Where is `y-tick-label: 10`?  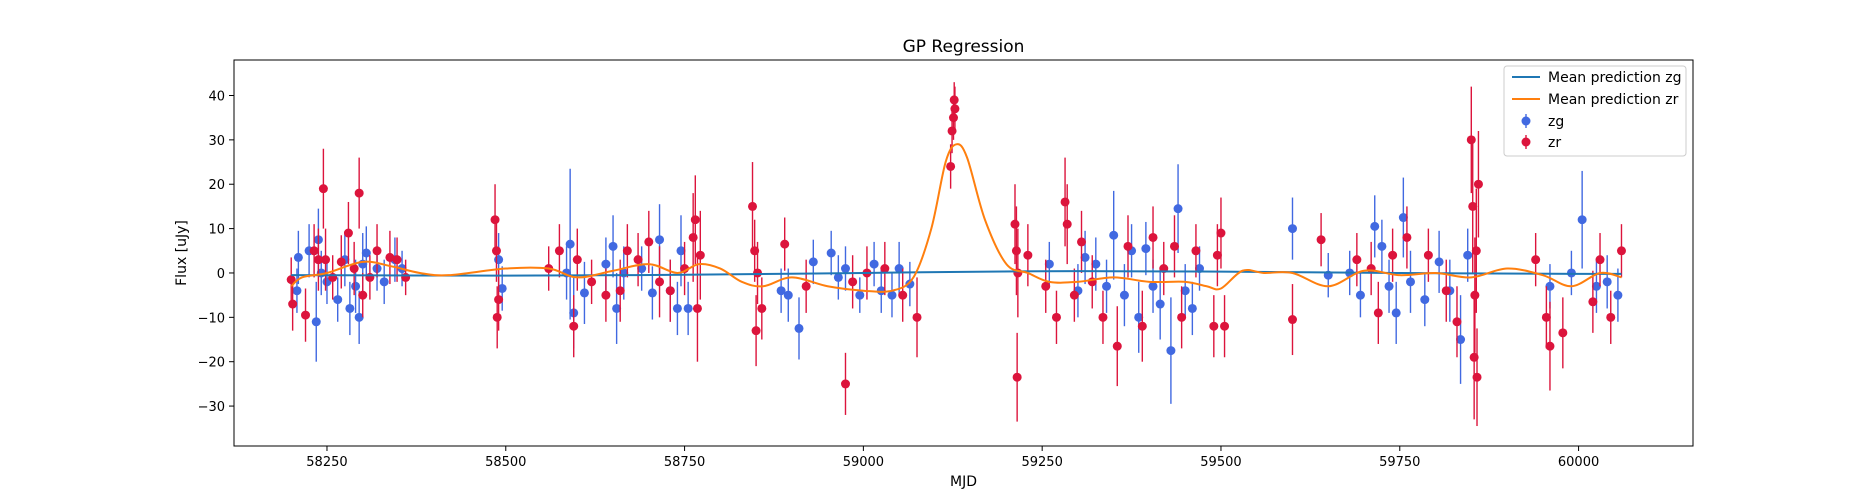
y-tick-label: 10 is located at coordinates (216, 230).